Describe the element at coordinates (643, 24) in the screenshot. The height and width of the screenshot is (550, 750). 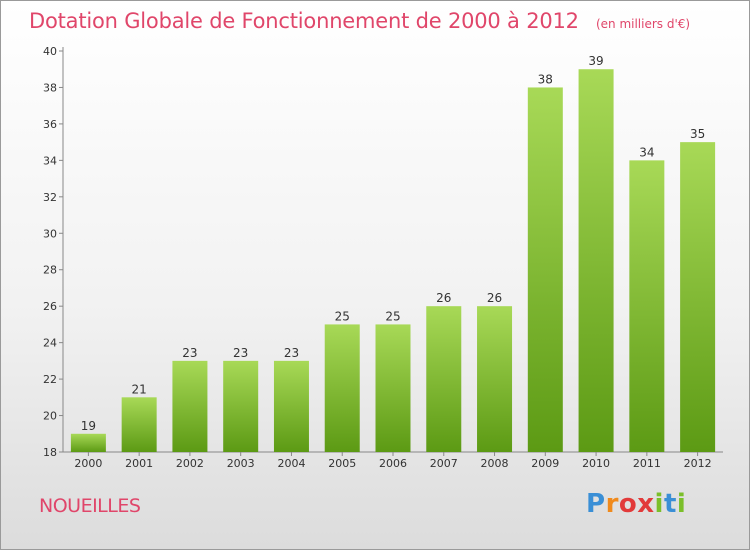
I see `chart-unit: (en milliers d'€)` at that location.